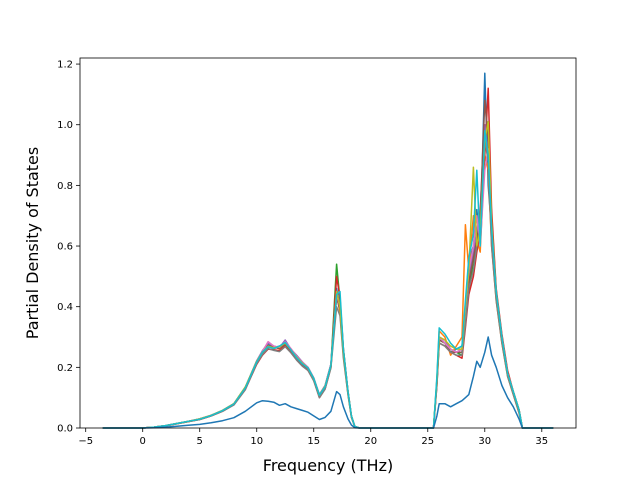 The height and width of the screenshot is (485, 640). What do you see at coordinates (143, 441) in the screenshot?
I see `x-tick-label: 0` at bounding box center [143, 441].